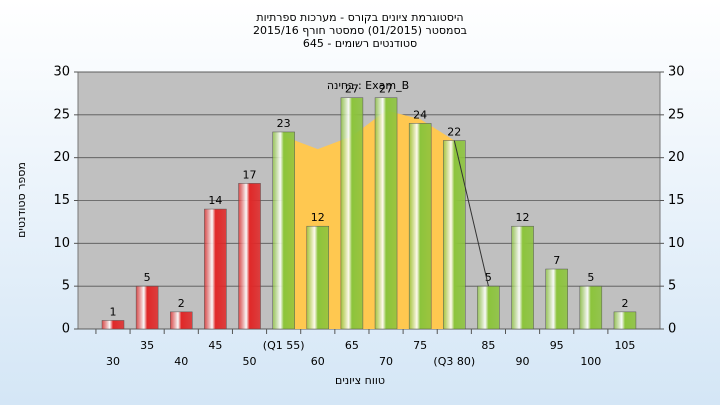 The image size is (720, 405). What do you see at coordinates (113, 361) in the screenshot?
I see `x-tick-label: 30` at bounding box center [113, 361].